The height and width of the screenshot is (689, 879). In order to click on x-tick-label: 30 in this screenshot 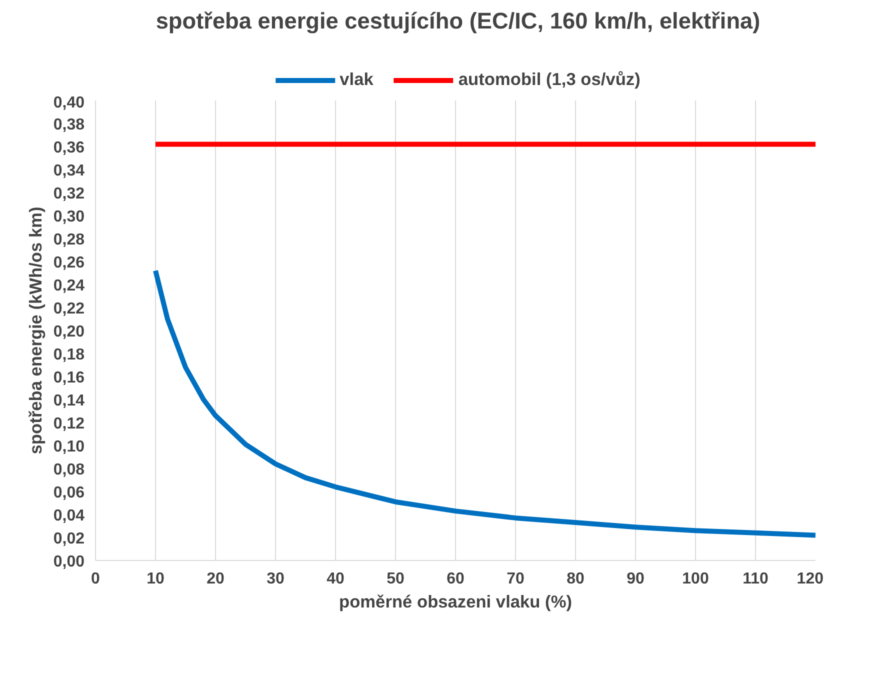, I will do `click(275, 579)`.